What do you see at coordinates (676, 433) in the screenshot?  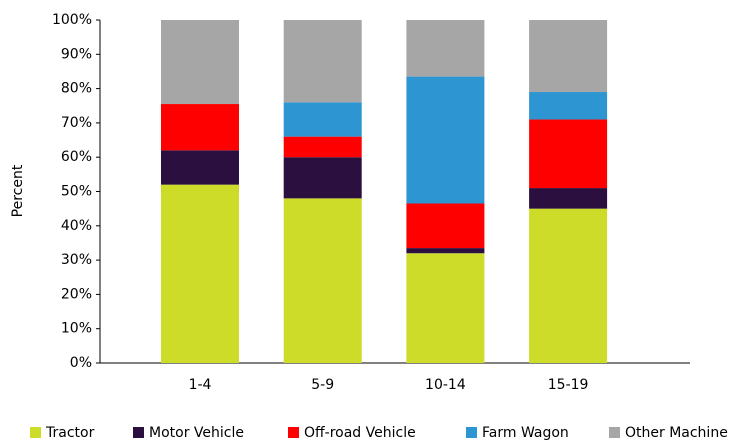 I see `legend-label: Other Machine` at bounding box center [676, 433].